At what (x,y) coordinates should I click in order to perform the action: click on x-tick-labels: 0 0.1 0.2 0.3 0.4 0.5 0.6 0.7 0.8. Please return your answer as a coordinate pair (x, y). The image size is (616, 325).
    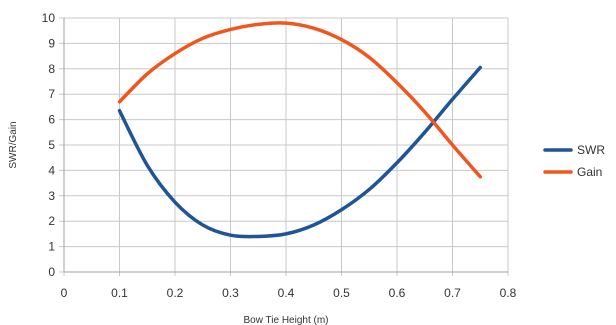
    Looking at the image, I should click on (289, 293).